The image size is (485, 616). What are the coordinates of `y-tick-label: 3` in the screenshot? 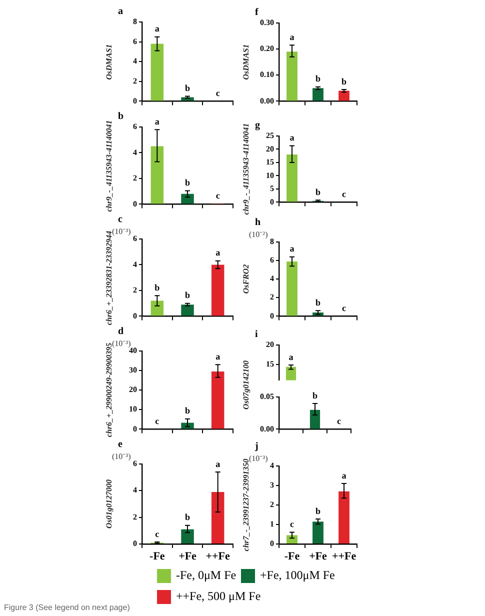 It's located at (272, 485).